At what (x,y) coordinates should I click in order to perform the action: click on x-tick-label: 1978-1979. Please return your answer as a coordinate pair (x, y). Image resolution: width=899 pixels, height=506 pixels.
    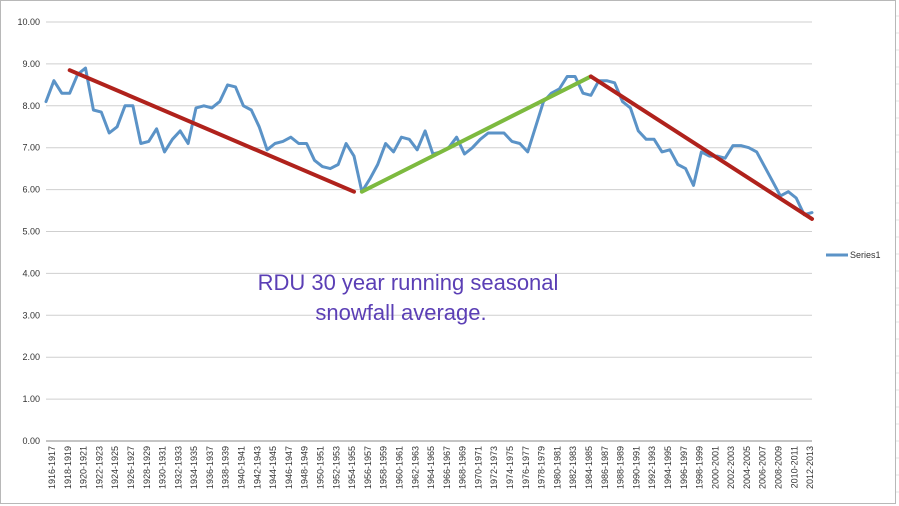
    Looking at the image, I should click on (542, 467).